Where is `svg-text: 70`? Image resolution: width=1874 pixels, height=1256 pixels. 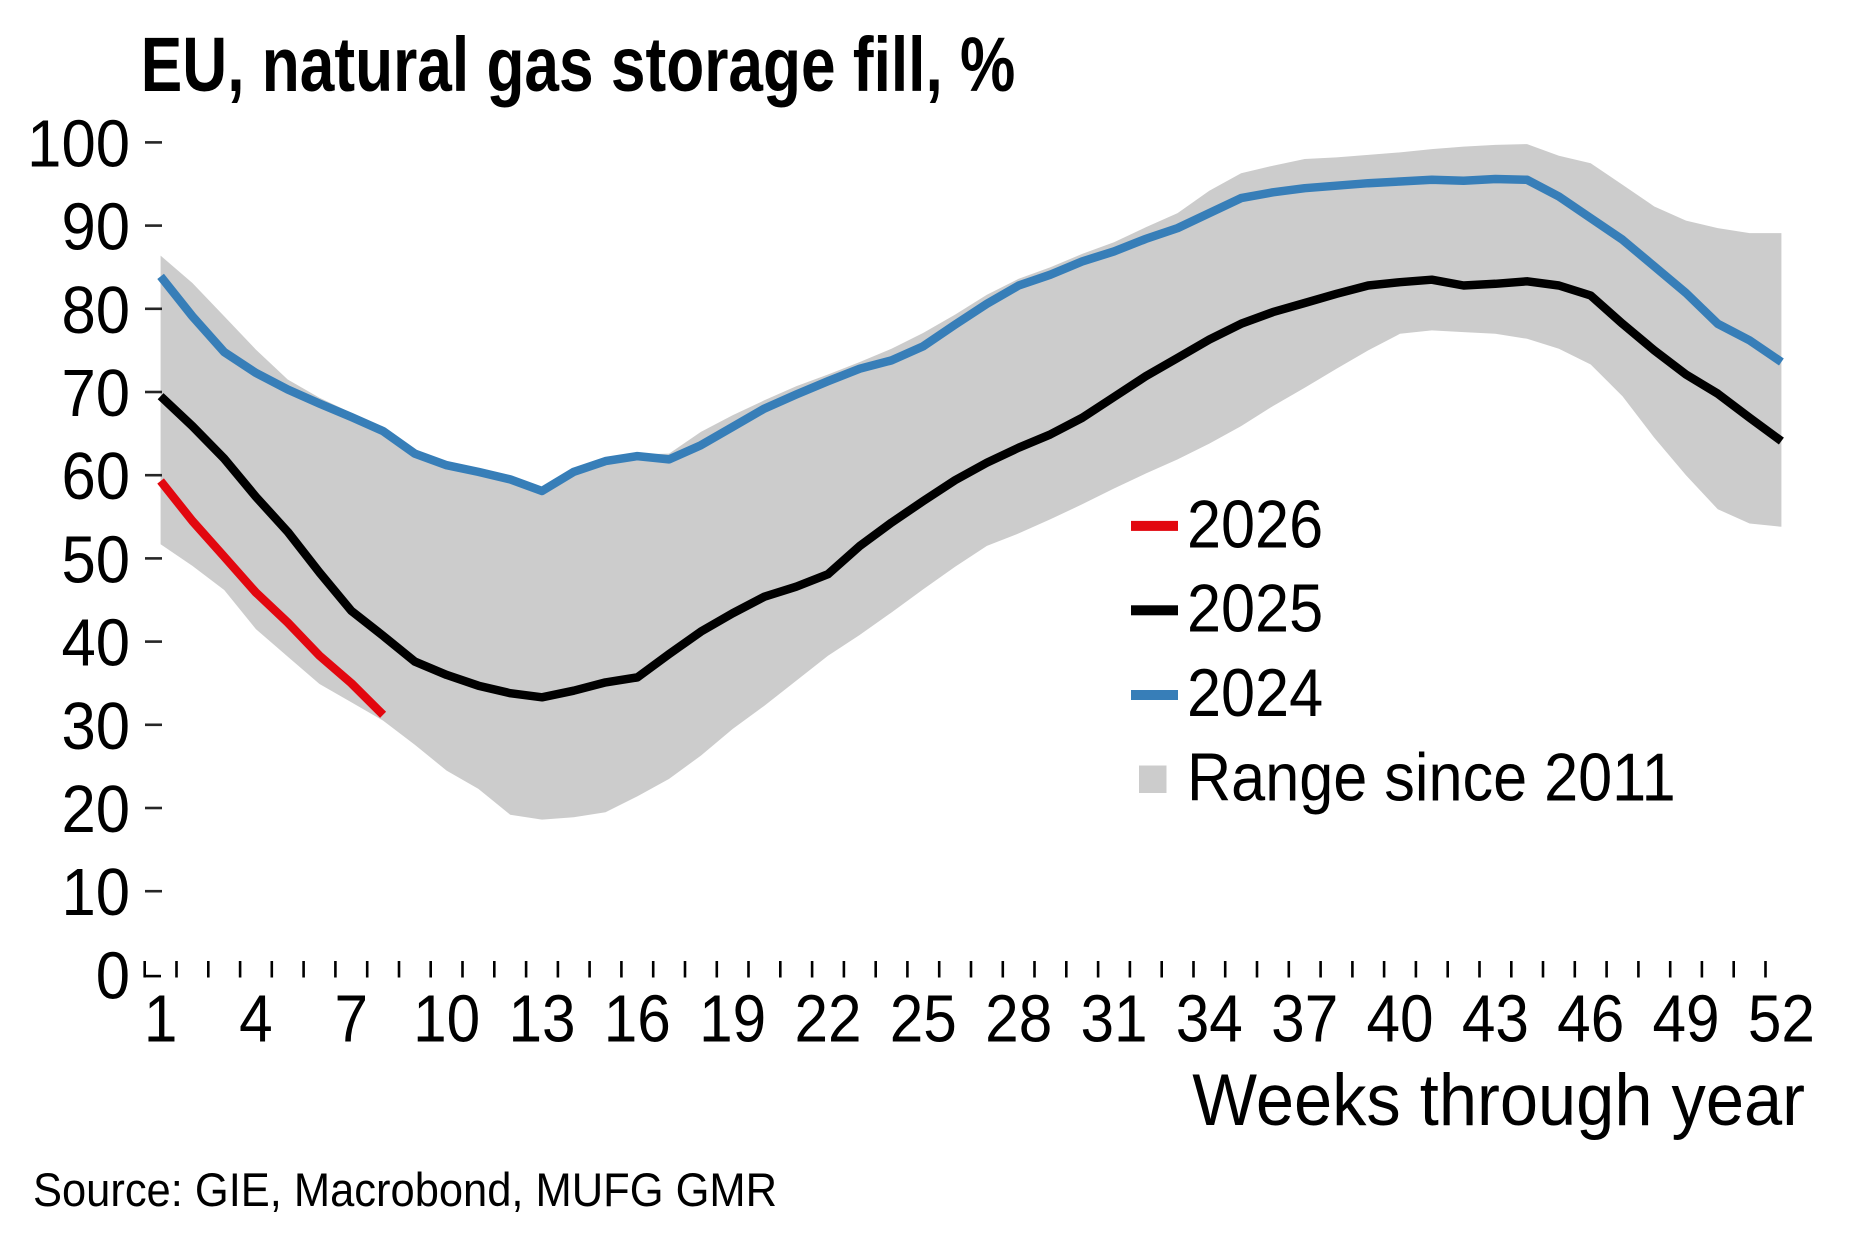 svg-text: 70 is located at coordinates (95, 393).